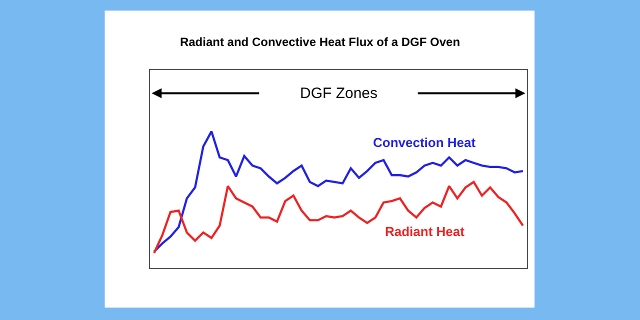  What do you see at coordinates (425, 231) in the screenshot?
I see `series-label: Radiant Heat` at bounding box center [425, 231].